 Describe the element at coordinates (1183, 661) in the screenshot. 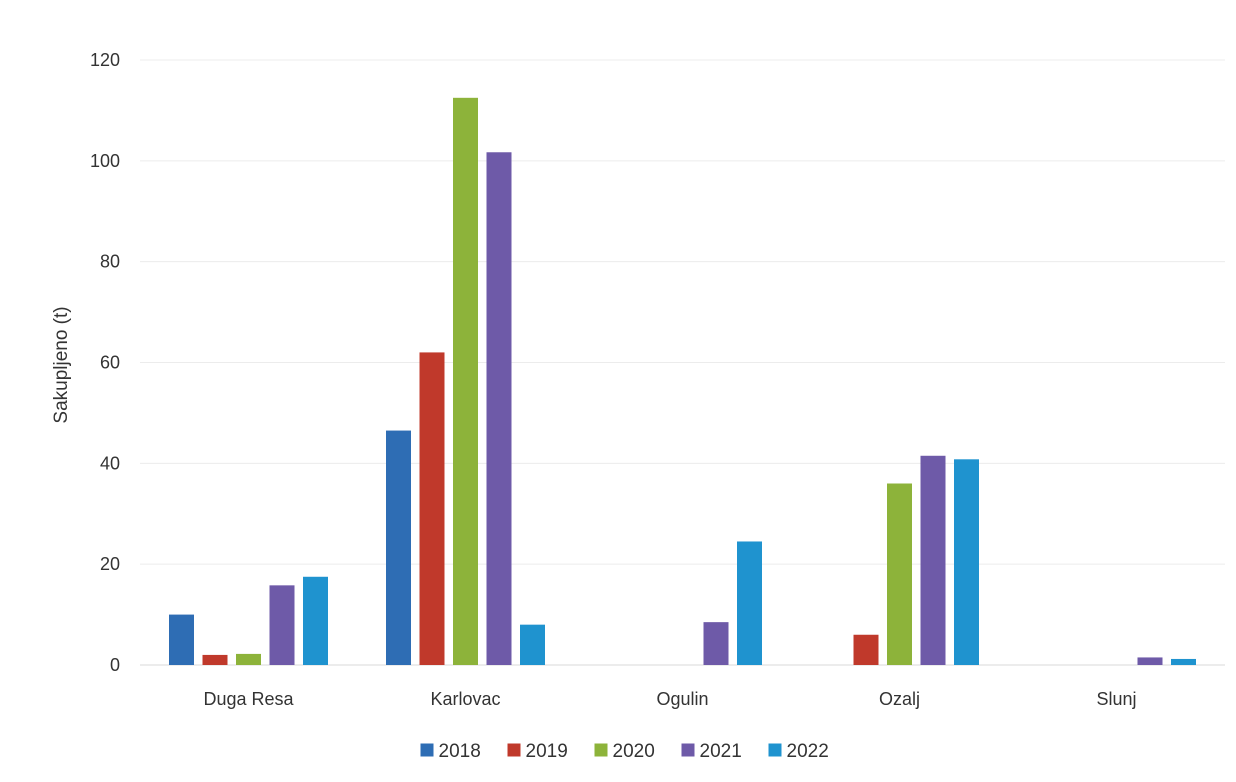

I see `bar-slunj-2022` at that location.